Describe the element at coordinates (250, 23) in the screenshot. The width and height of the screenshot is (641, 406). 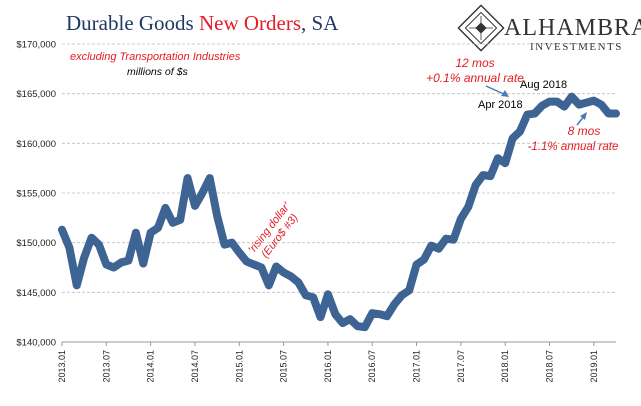
I see `title-part-2: New Orders` at that location.